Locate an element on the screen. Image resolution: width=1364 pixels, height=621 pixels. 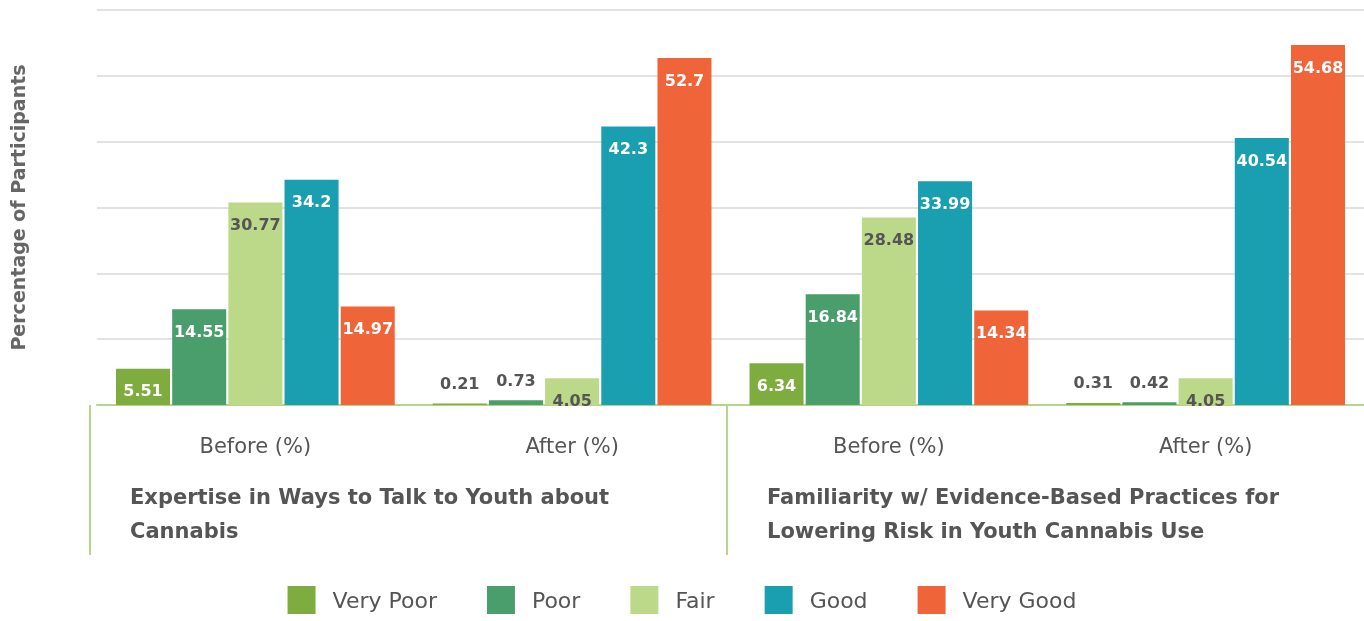
text: Familiarity w/ Evidence-Based Practices for Lowering Risk in Youth Cannabis Use is located at coordinates (1027, 514).